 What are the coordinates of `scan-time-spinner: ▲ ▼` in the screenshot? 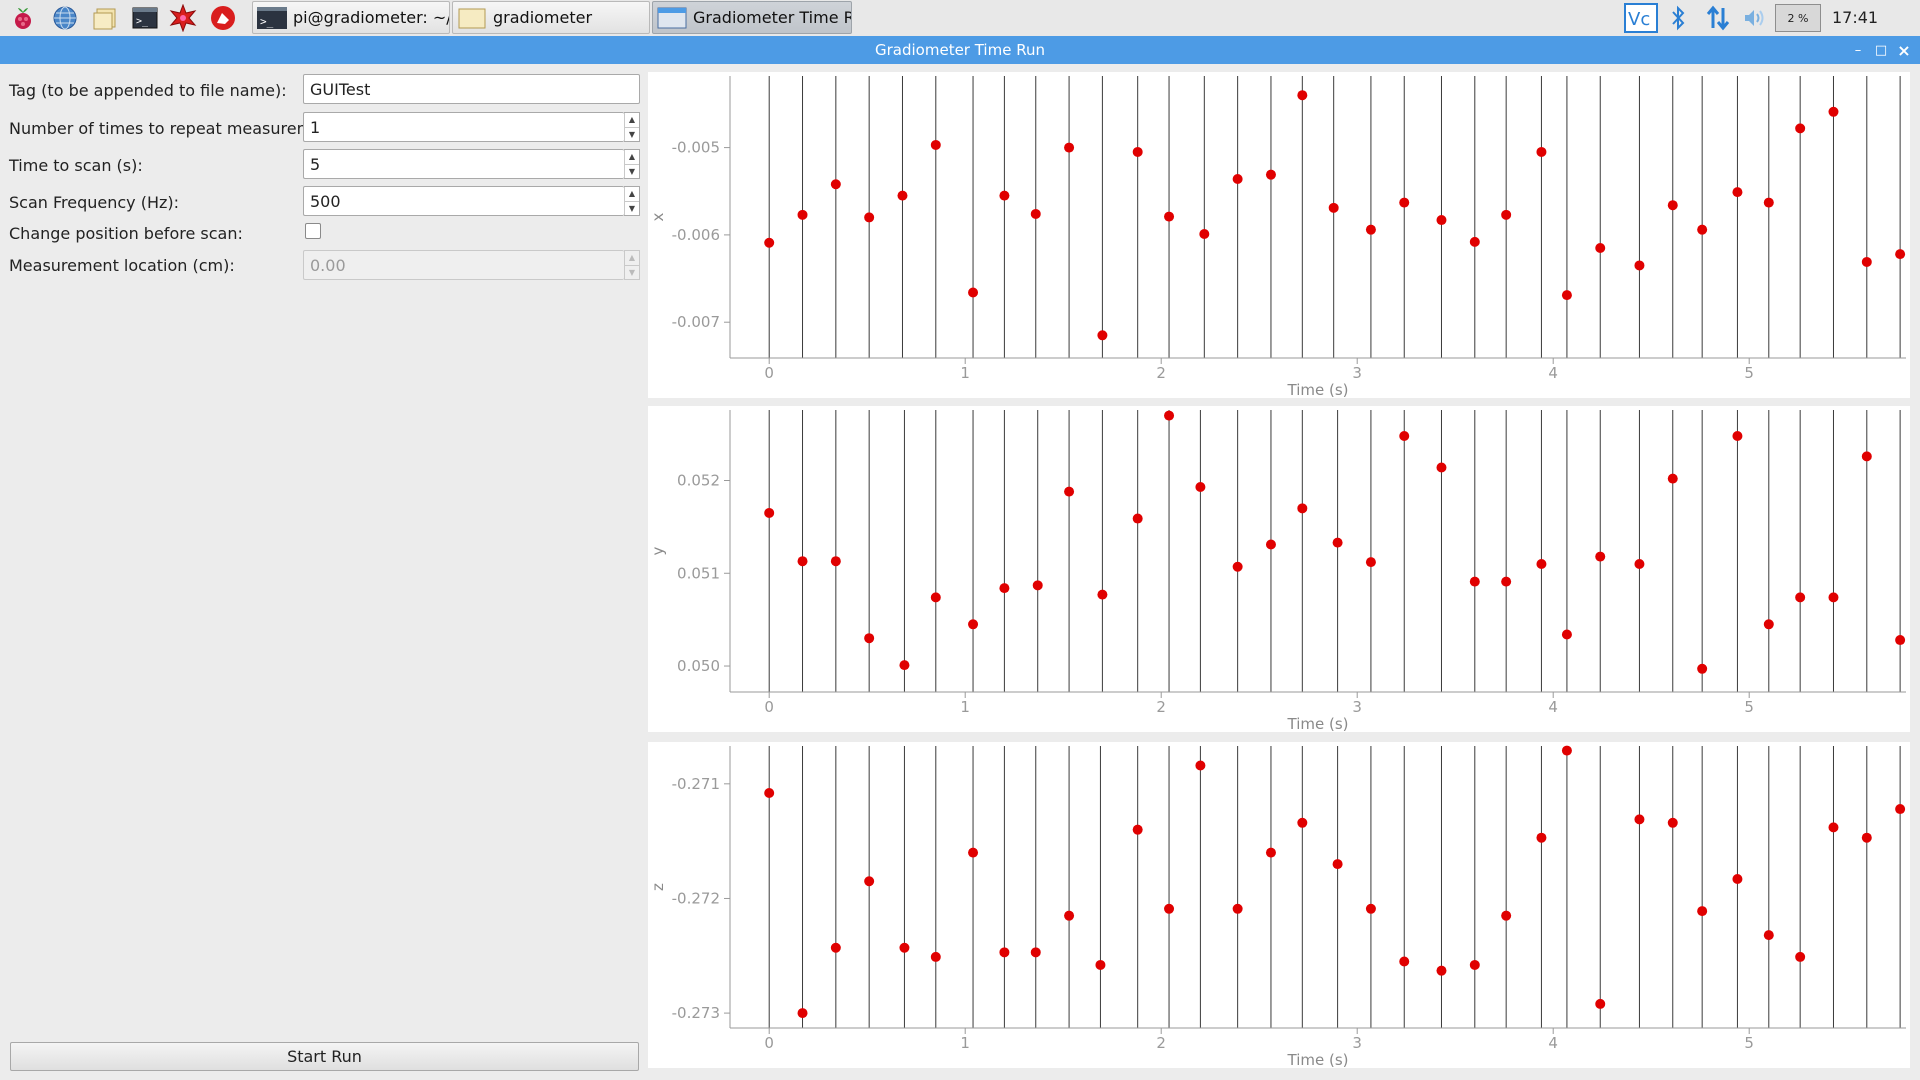 It's located at (632, 164).